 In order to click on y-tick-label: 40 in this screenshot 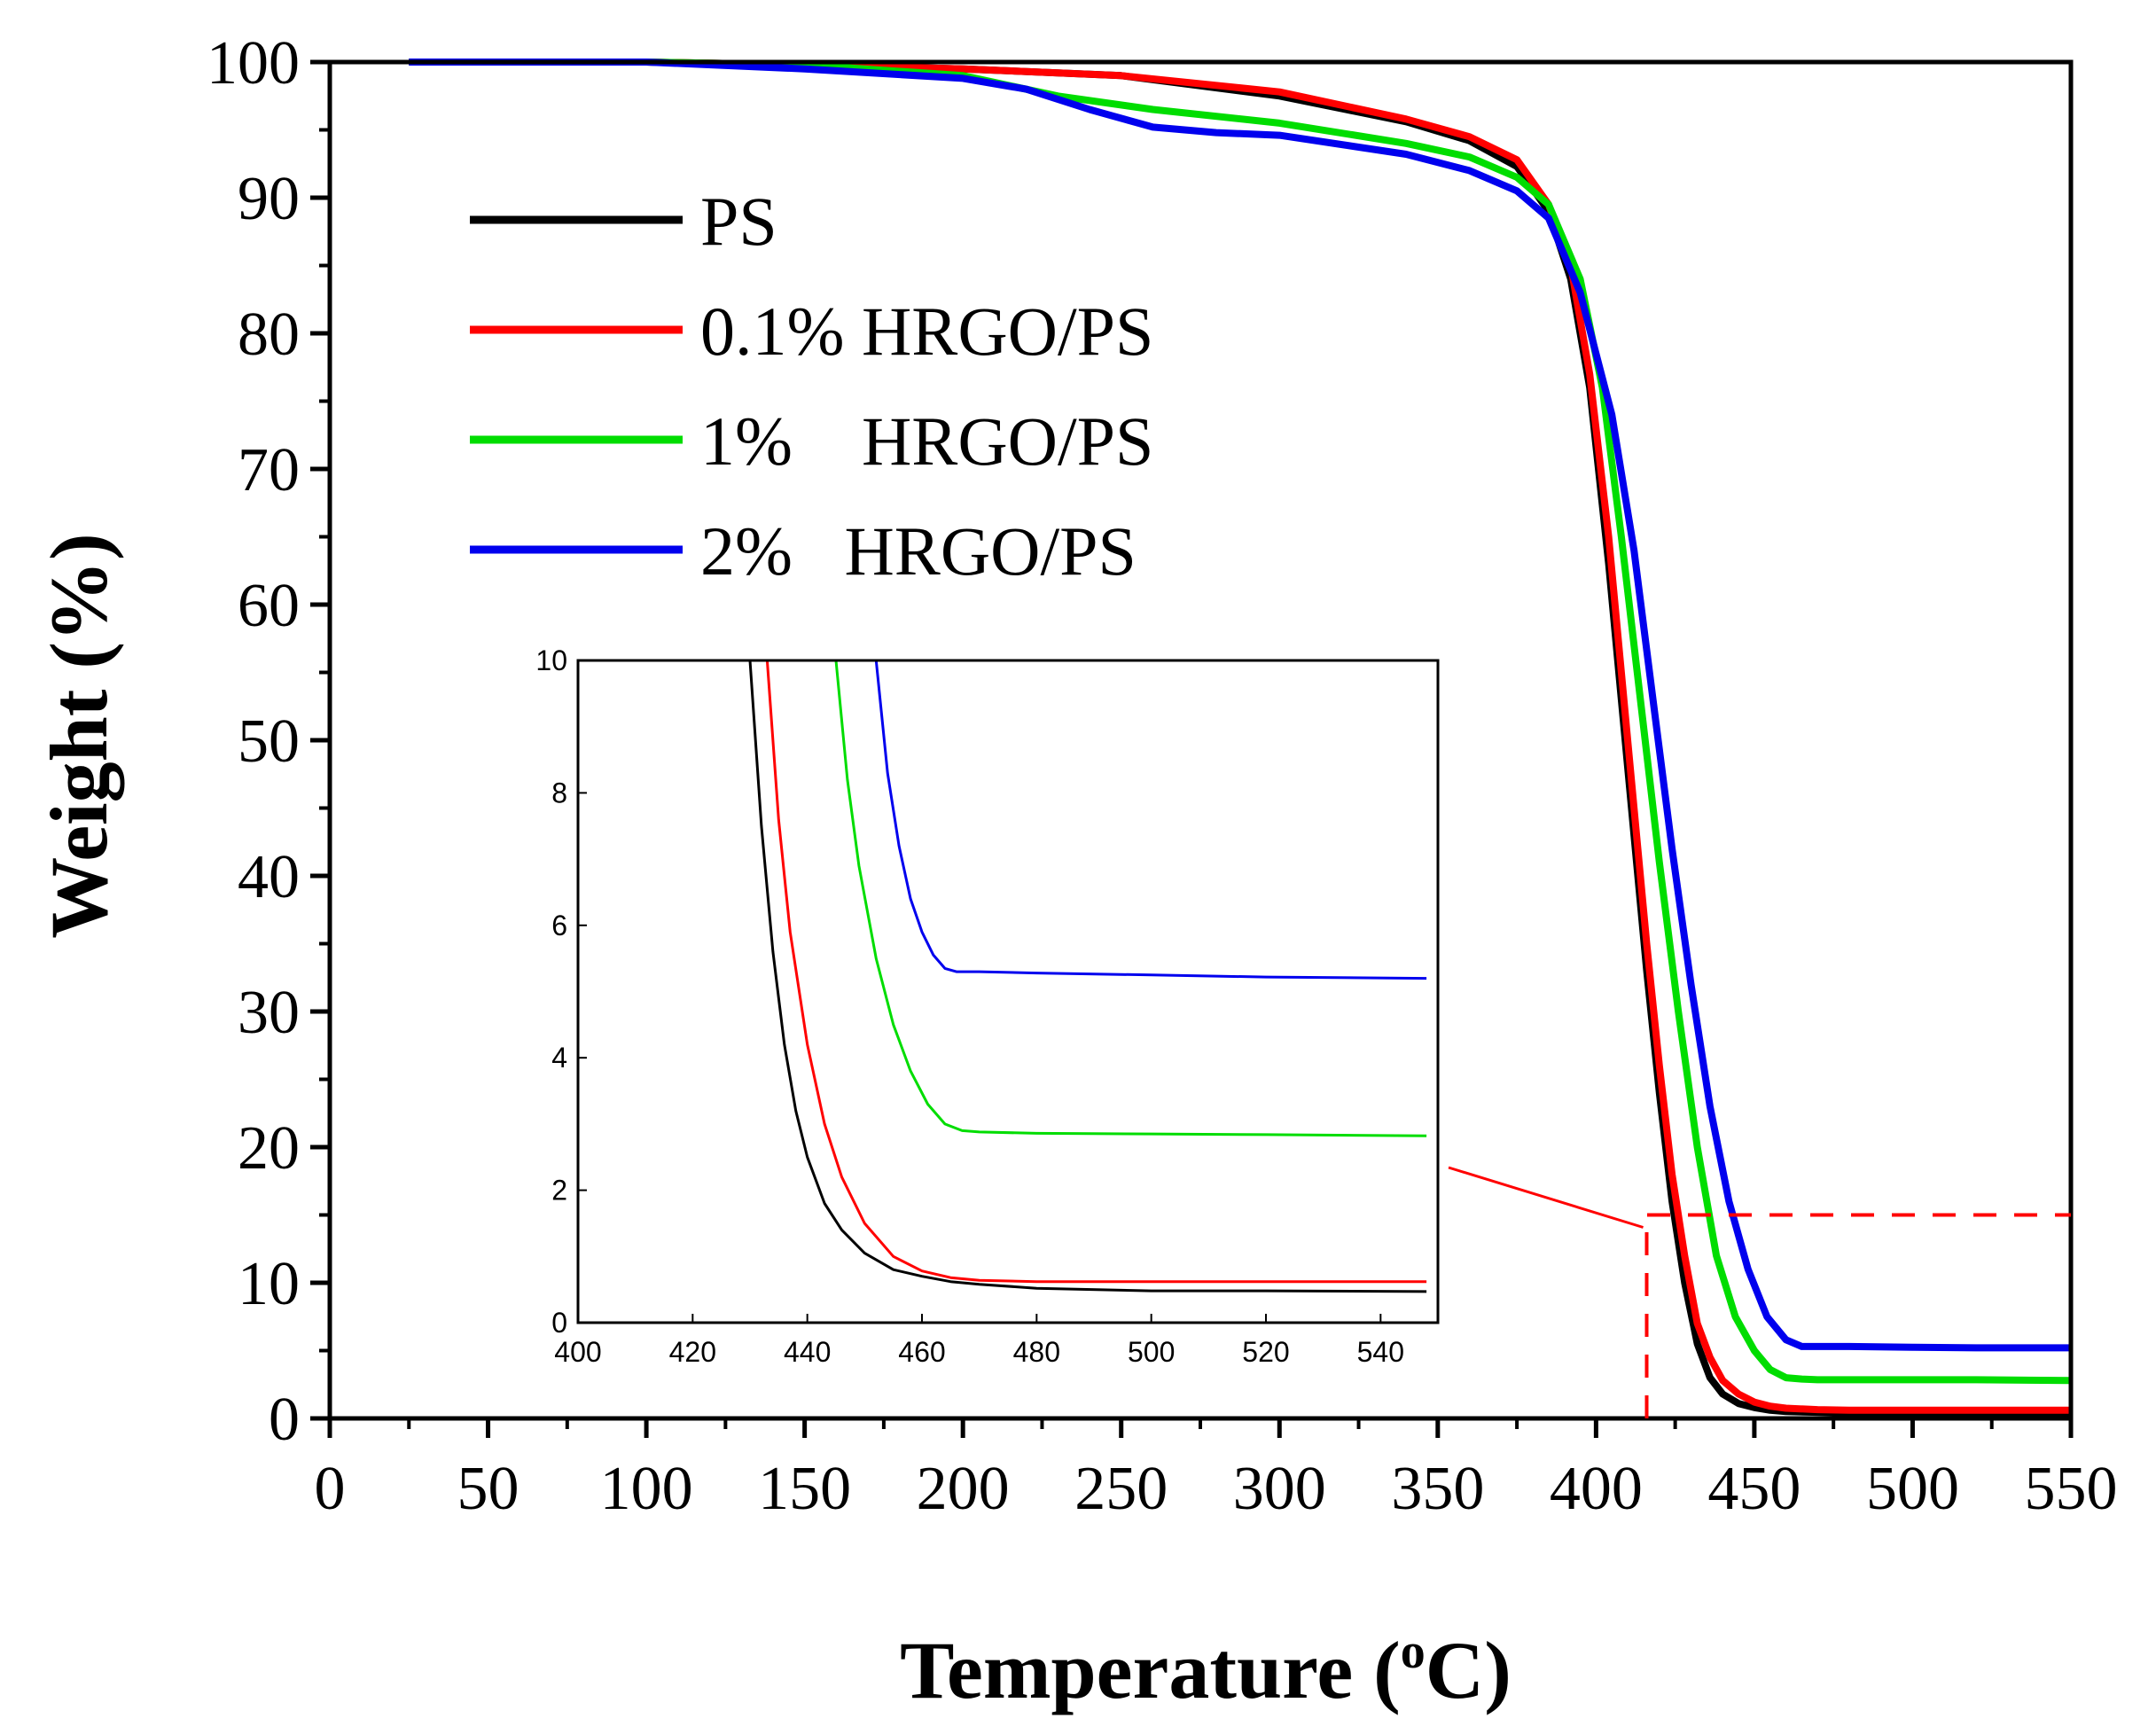, I will do `click(269, 877)`.